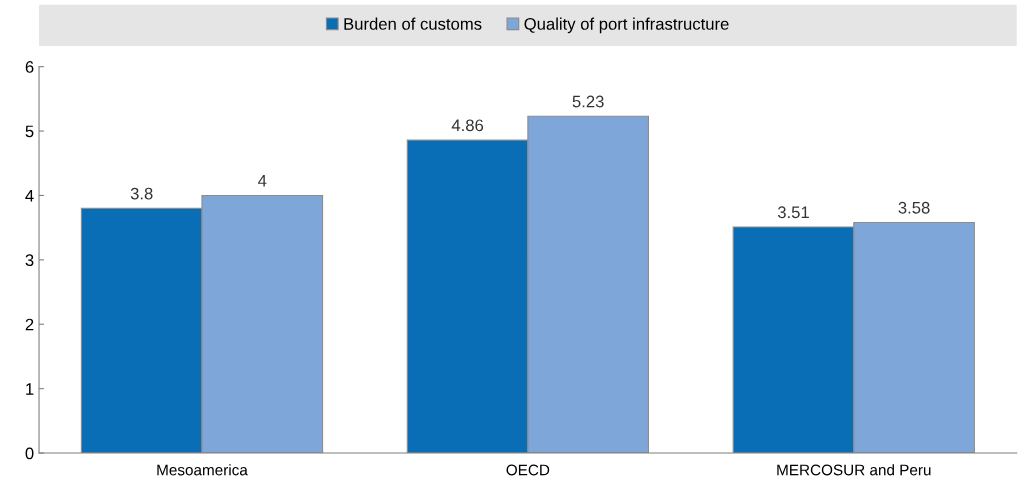  Describe the element at coordinates (30, 389) in the screenshot. I see `y-tick-label: 1` at that location.